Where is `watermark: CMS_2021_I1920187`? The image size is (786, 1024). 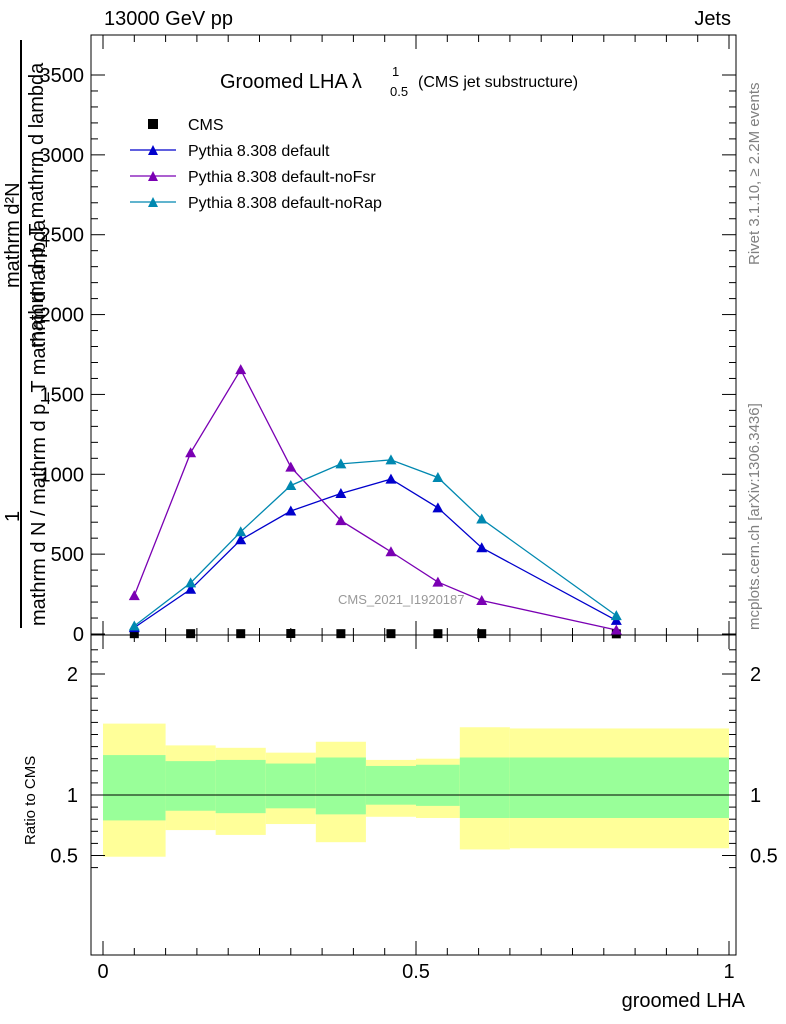 watermark: CMS_2021_I1920187 is located at coordinates (401, 599).